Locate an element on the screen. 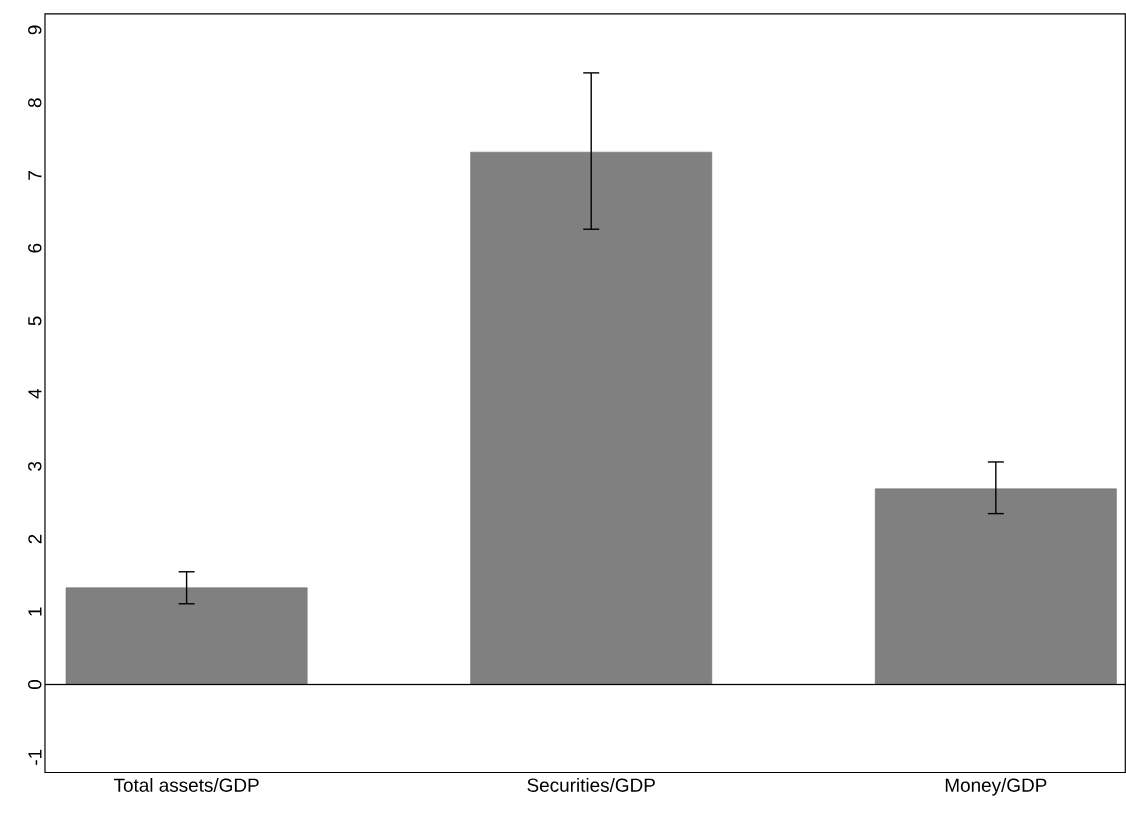  y-tick-label: 6 is located at coordinates (35, 248).